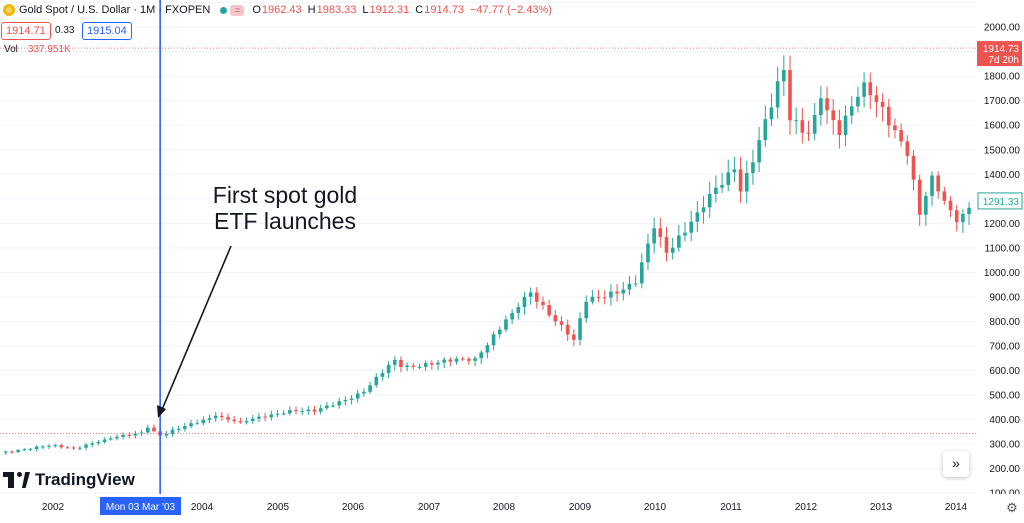 This screenshot has width=1024, height=523. What do you see at coordinates (115, 10) in the screenshot?
I see `symbol-title: Gold Spot / U.S. Dollar · 1M · FXOPEN` at bounding box center [115, 10].